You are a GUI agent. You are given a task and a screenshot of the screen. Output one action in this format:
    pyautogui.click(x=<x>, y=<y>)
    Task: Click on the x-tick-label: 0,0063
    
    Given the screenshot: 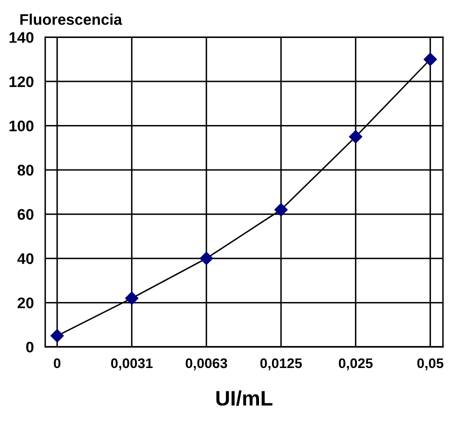 What is the action you would take?
    pyautogui.click(x=207, y=364)
    